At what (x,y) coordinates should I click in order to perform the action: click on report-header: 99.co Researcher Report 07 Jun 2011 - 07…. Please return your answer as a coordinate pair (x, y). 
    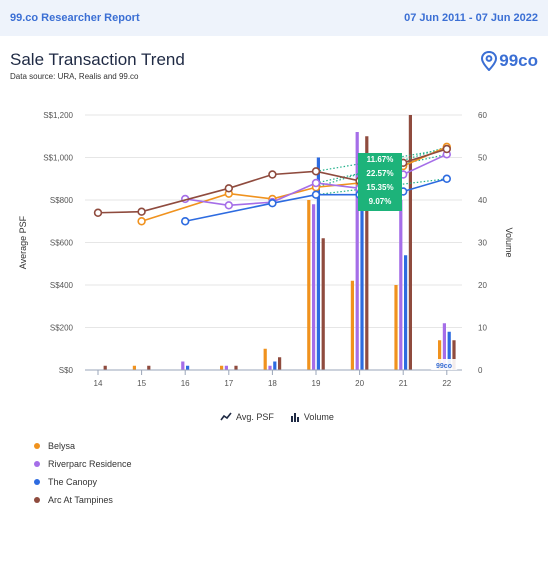
    Looking at the image, I should click on (274, 18).